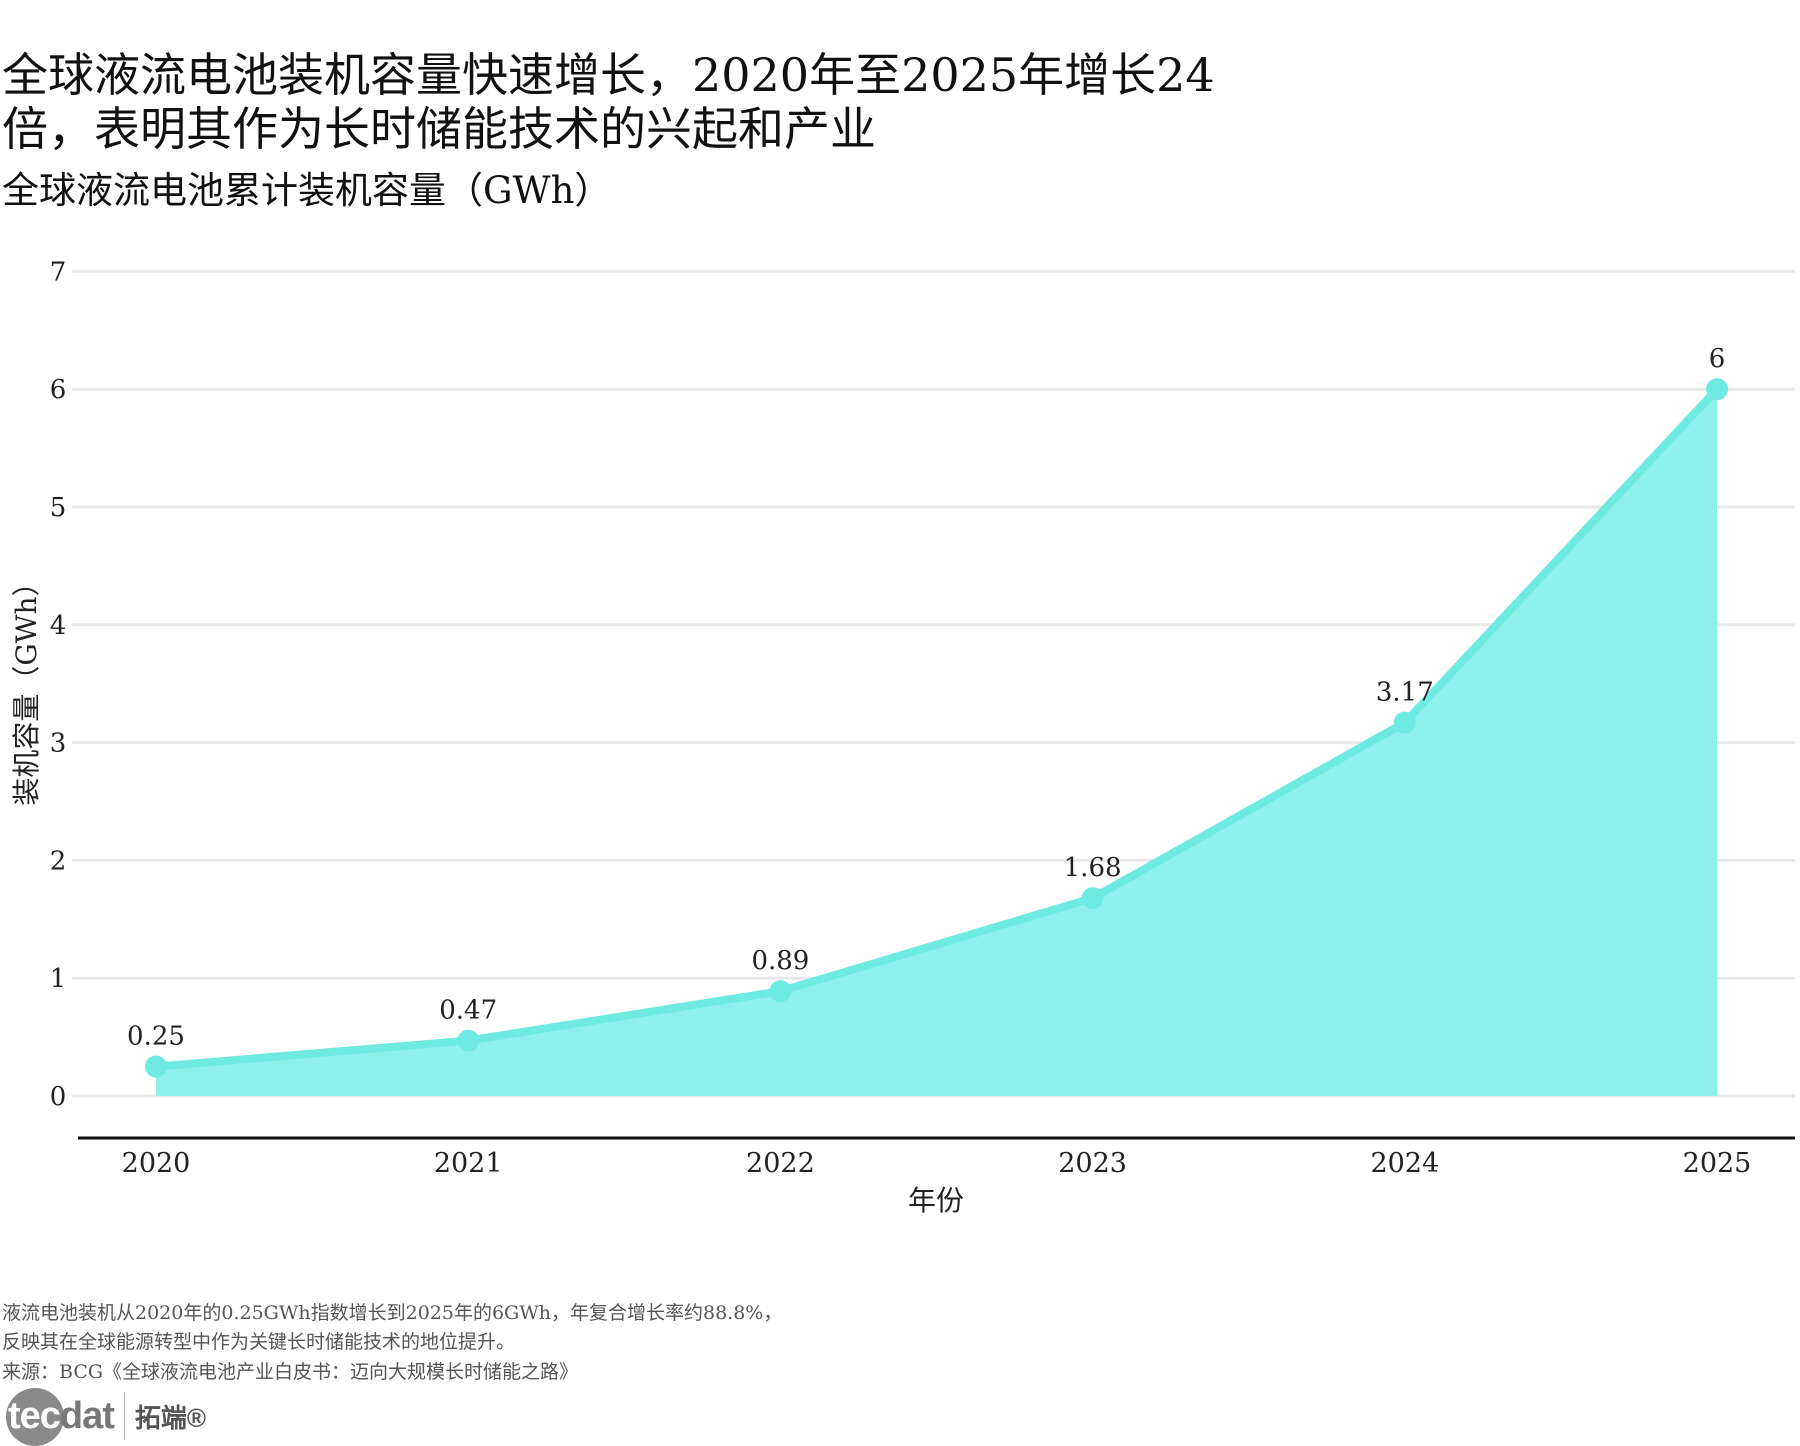 This screenshot has width=1800, height=1446. I want to click on logo-divider, so click(124, 1416).